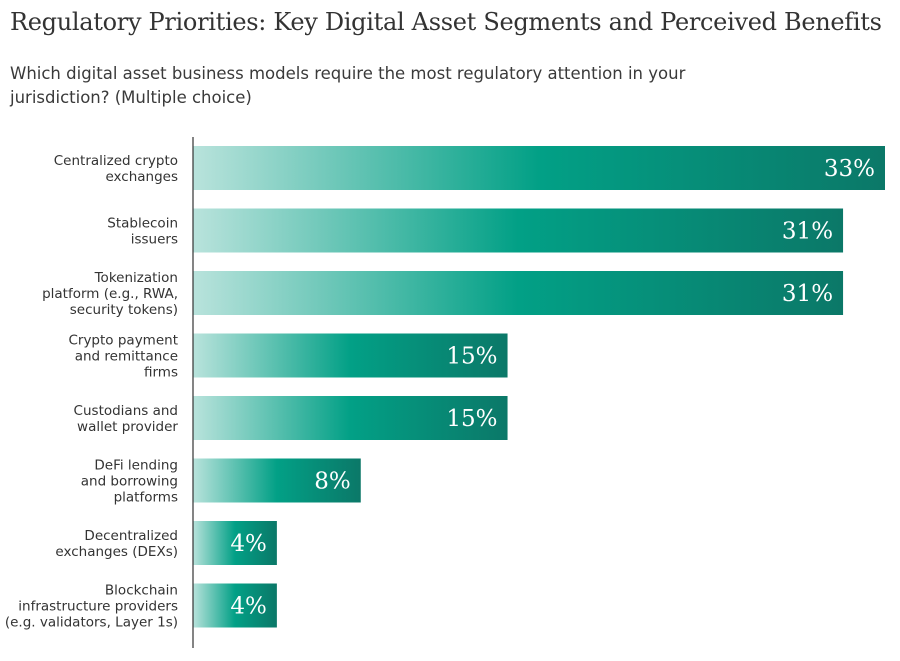 The height and width of the screenshot is (661, 900). I want to click on category-label-5: DeFi lending and borrowing platforms, so click(129, 482).